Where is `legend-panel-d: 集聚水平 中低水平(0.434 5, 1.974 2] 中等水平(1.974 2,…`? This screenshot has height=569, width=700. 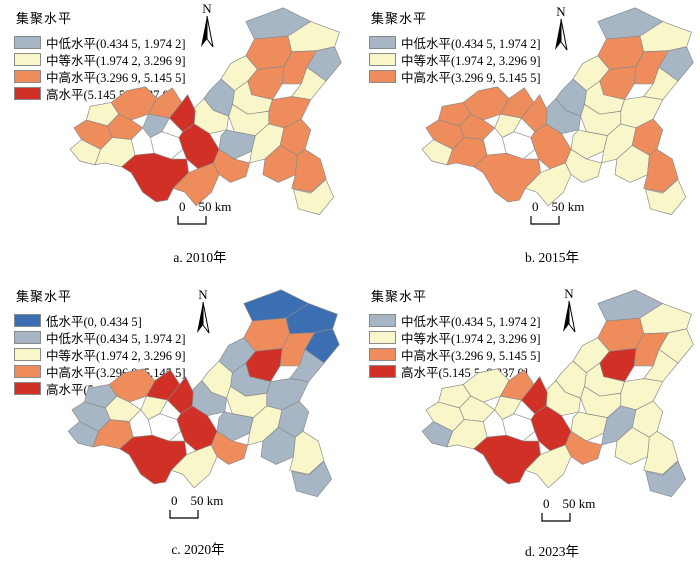 legend-panel-d: 集聚水平 中低水平(0.434 5, 1.974 2] 中等水平(1.974 2,… is located at coordinates (455, 333).